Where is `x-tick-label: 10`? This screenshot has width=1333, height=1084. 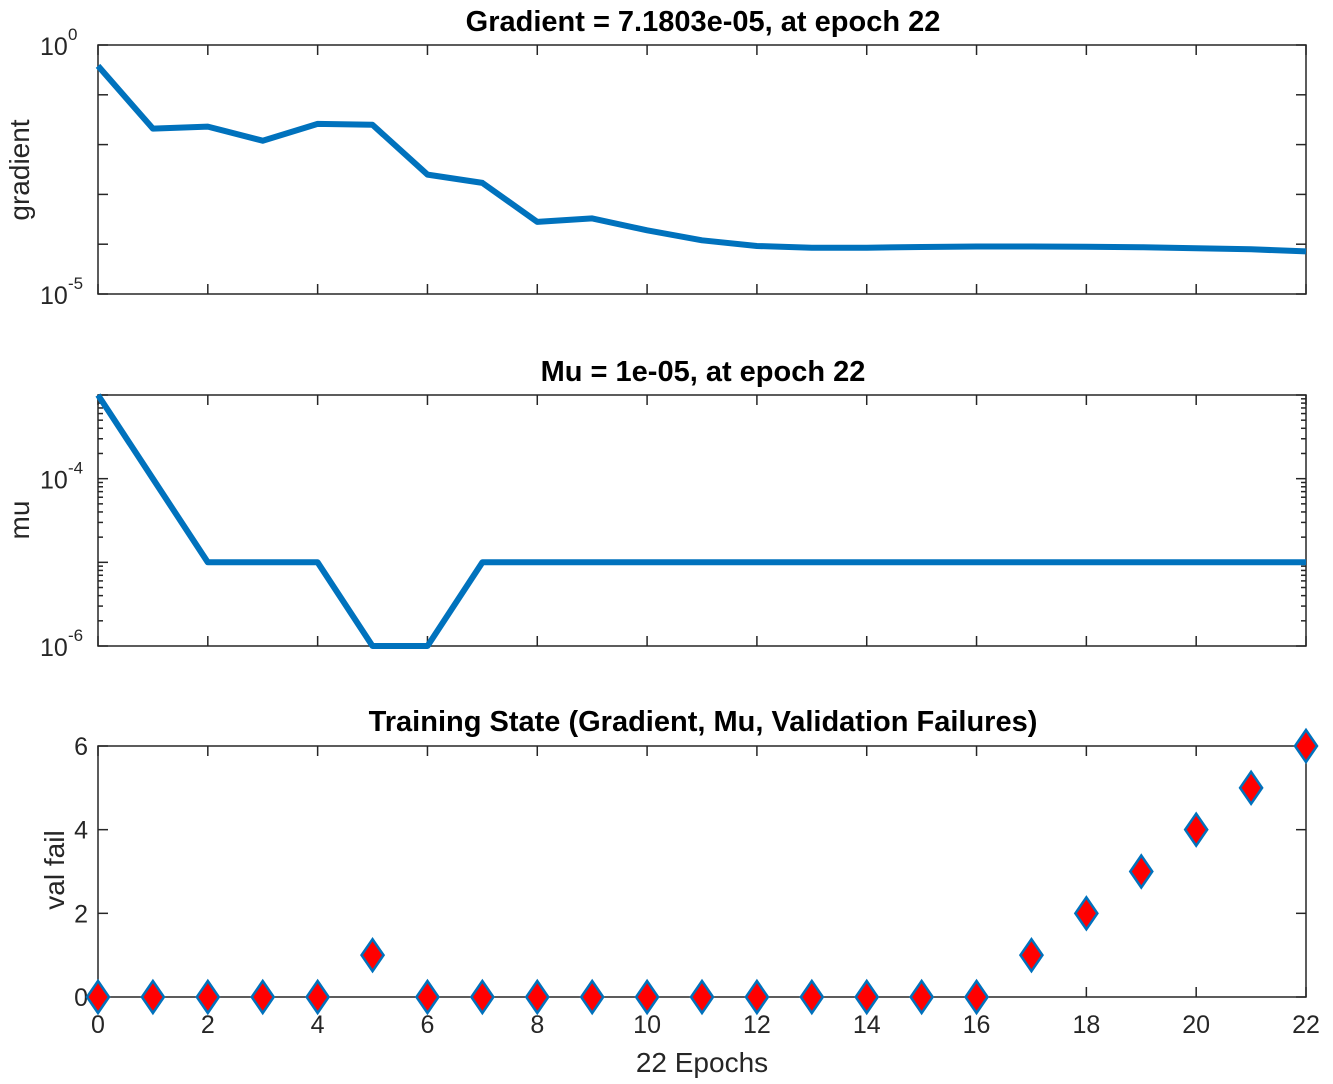 x-tick-label: 10 is located at coordinates (647, 1025).